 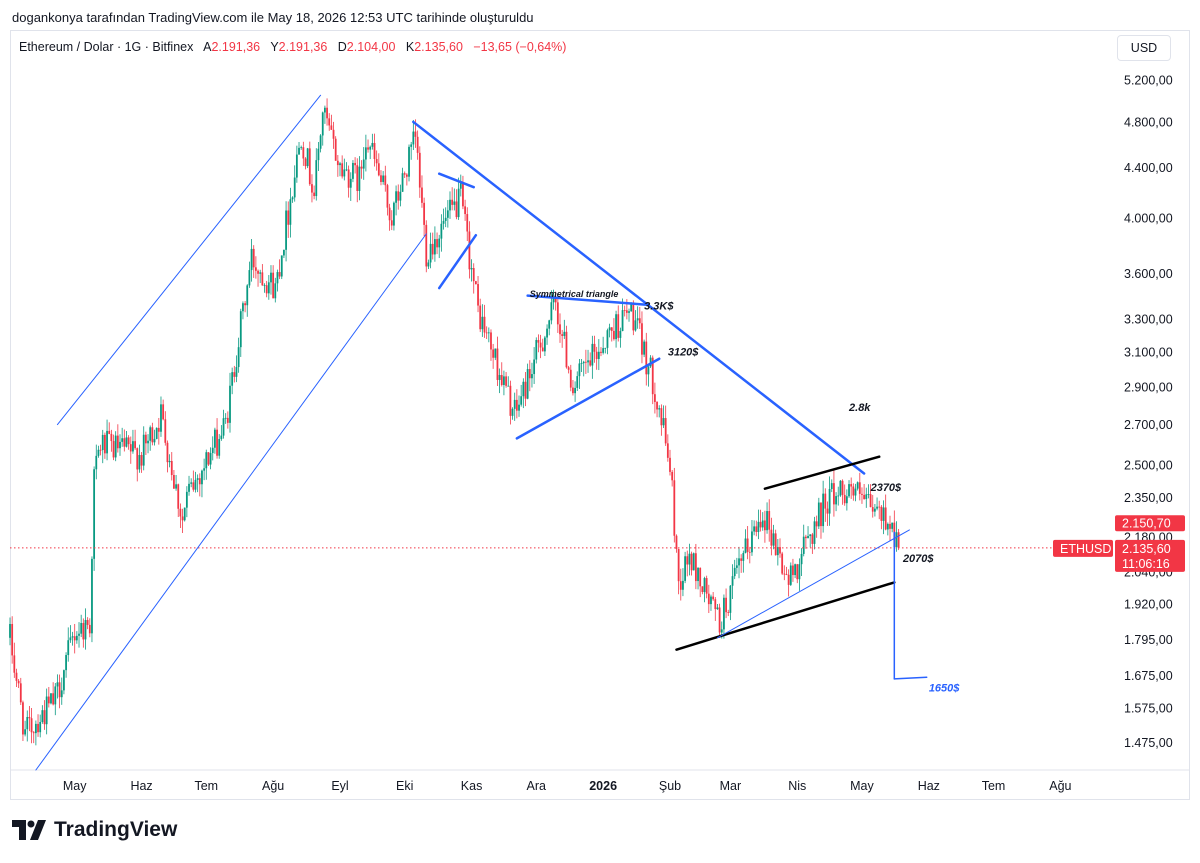 I want to click on close-value: 2.135,60, so click(x=438, y=47).